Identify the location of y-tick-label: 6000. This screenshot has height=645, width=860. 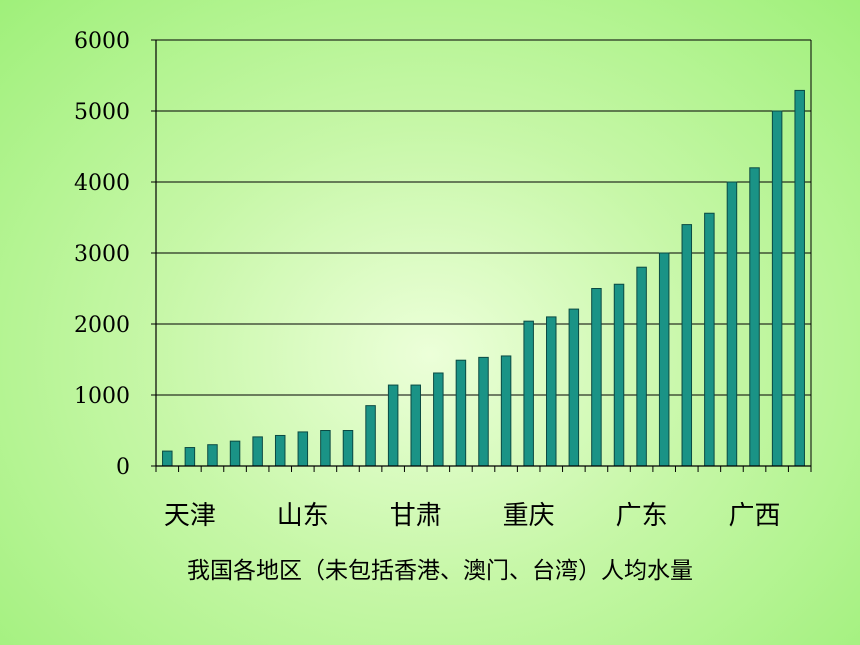
(102, 41).